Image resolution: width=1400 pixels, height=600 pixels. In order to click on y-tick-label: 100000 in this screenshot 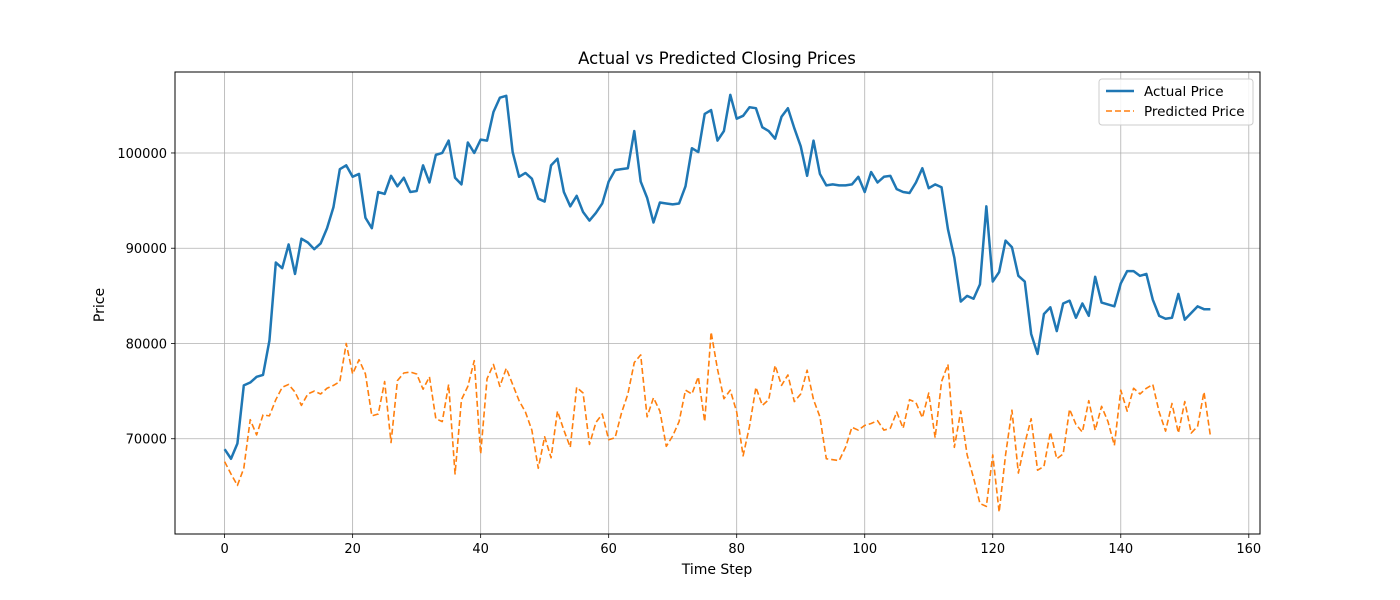, I will do `click(142, 154)`.